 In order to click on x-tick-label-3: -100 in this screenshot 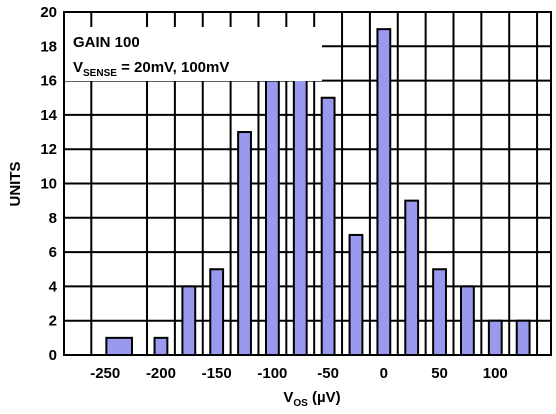, I will do `click(272, 373)`.